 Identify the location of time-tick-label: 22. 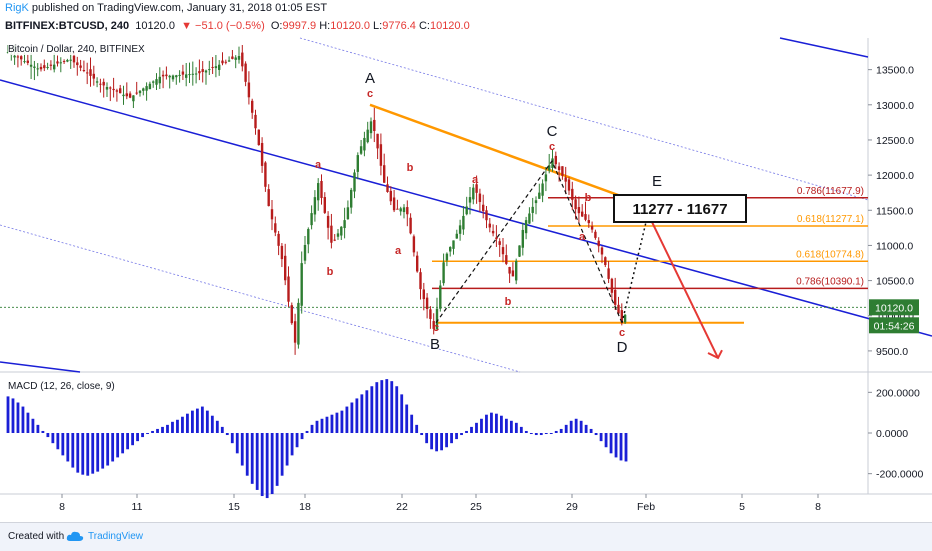
(402, 507).